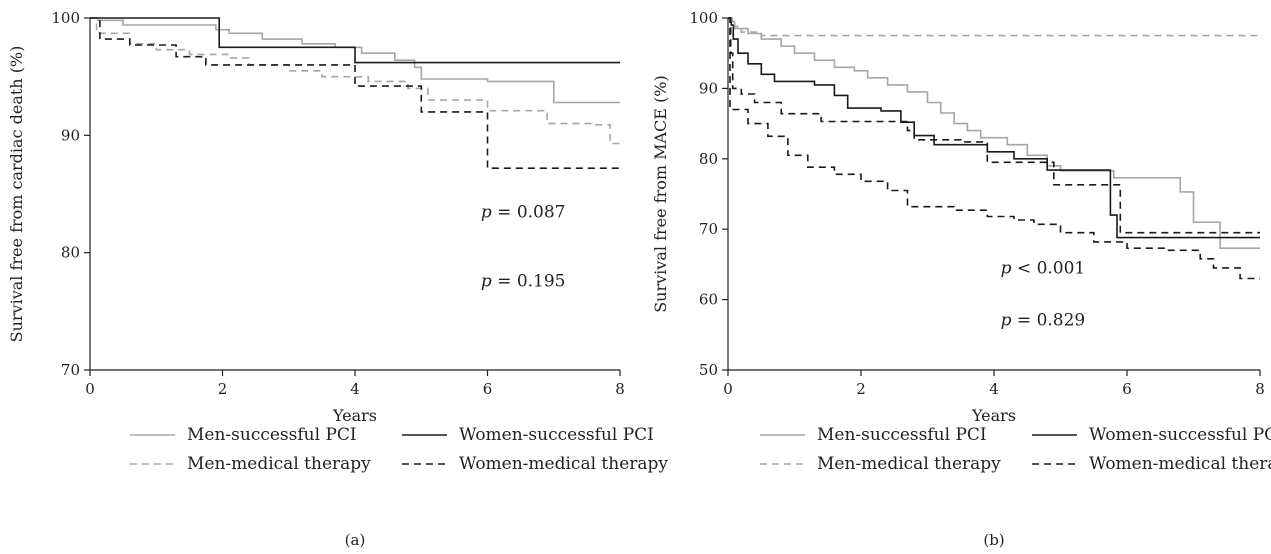  I want to click on p-value-annotation: p < 0.001, so click(1043, 269).